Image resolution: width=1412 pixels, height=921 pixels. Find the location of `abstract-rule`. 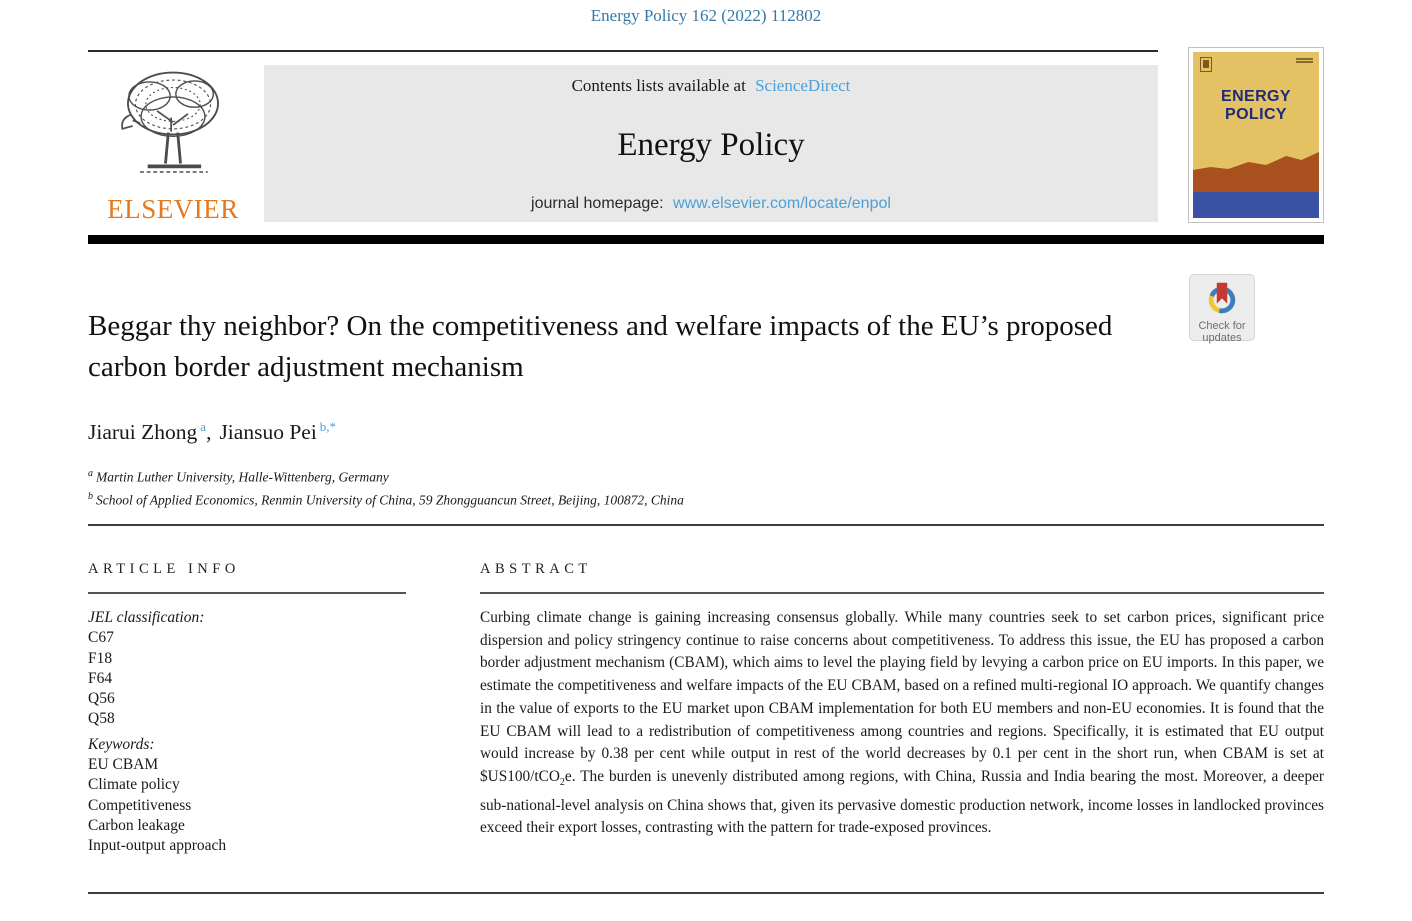

abstract-rule is located at coordinates (902, 593).